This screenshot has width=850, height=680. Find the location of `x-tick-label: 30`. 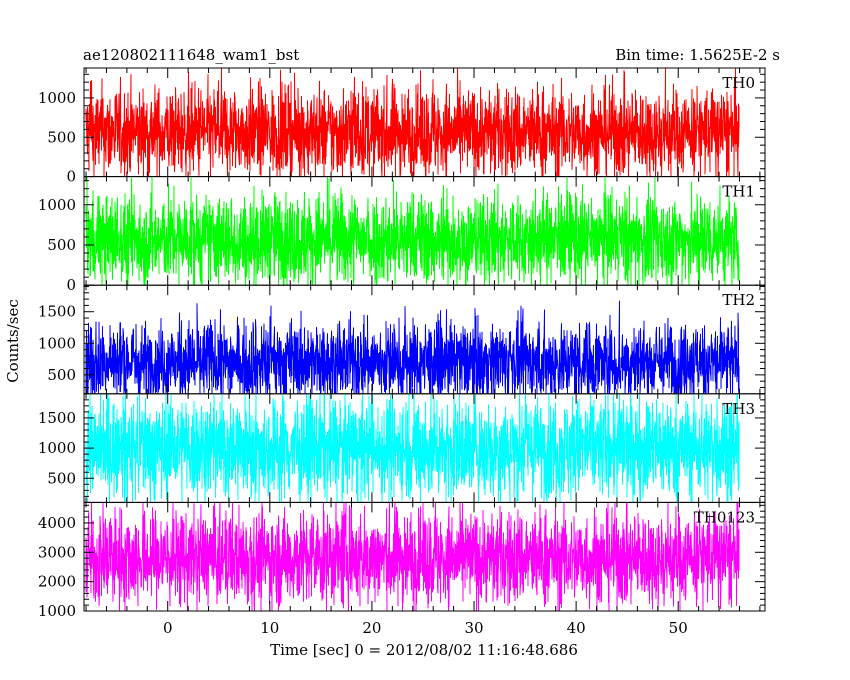

x-tick-label: 30 is located at coordinates (473, 628).